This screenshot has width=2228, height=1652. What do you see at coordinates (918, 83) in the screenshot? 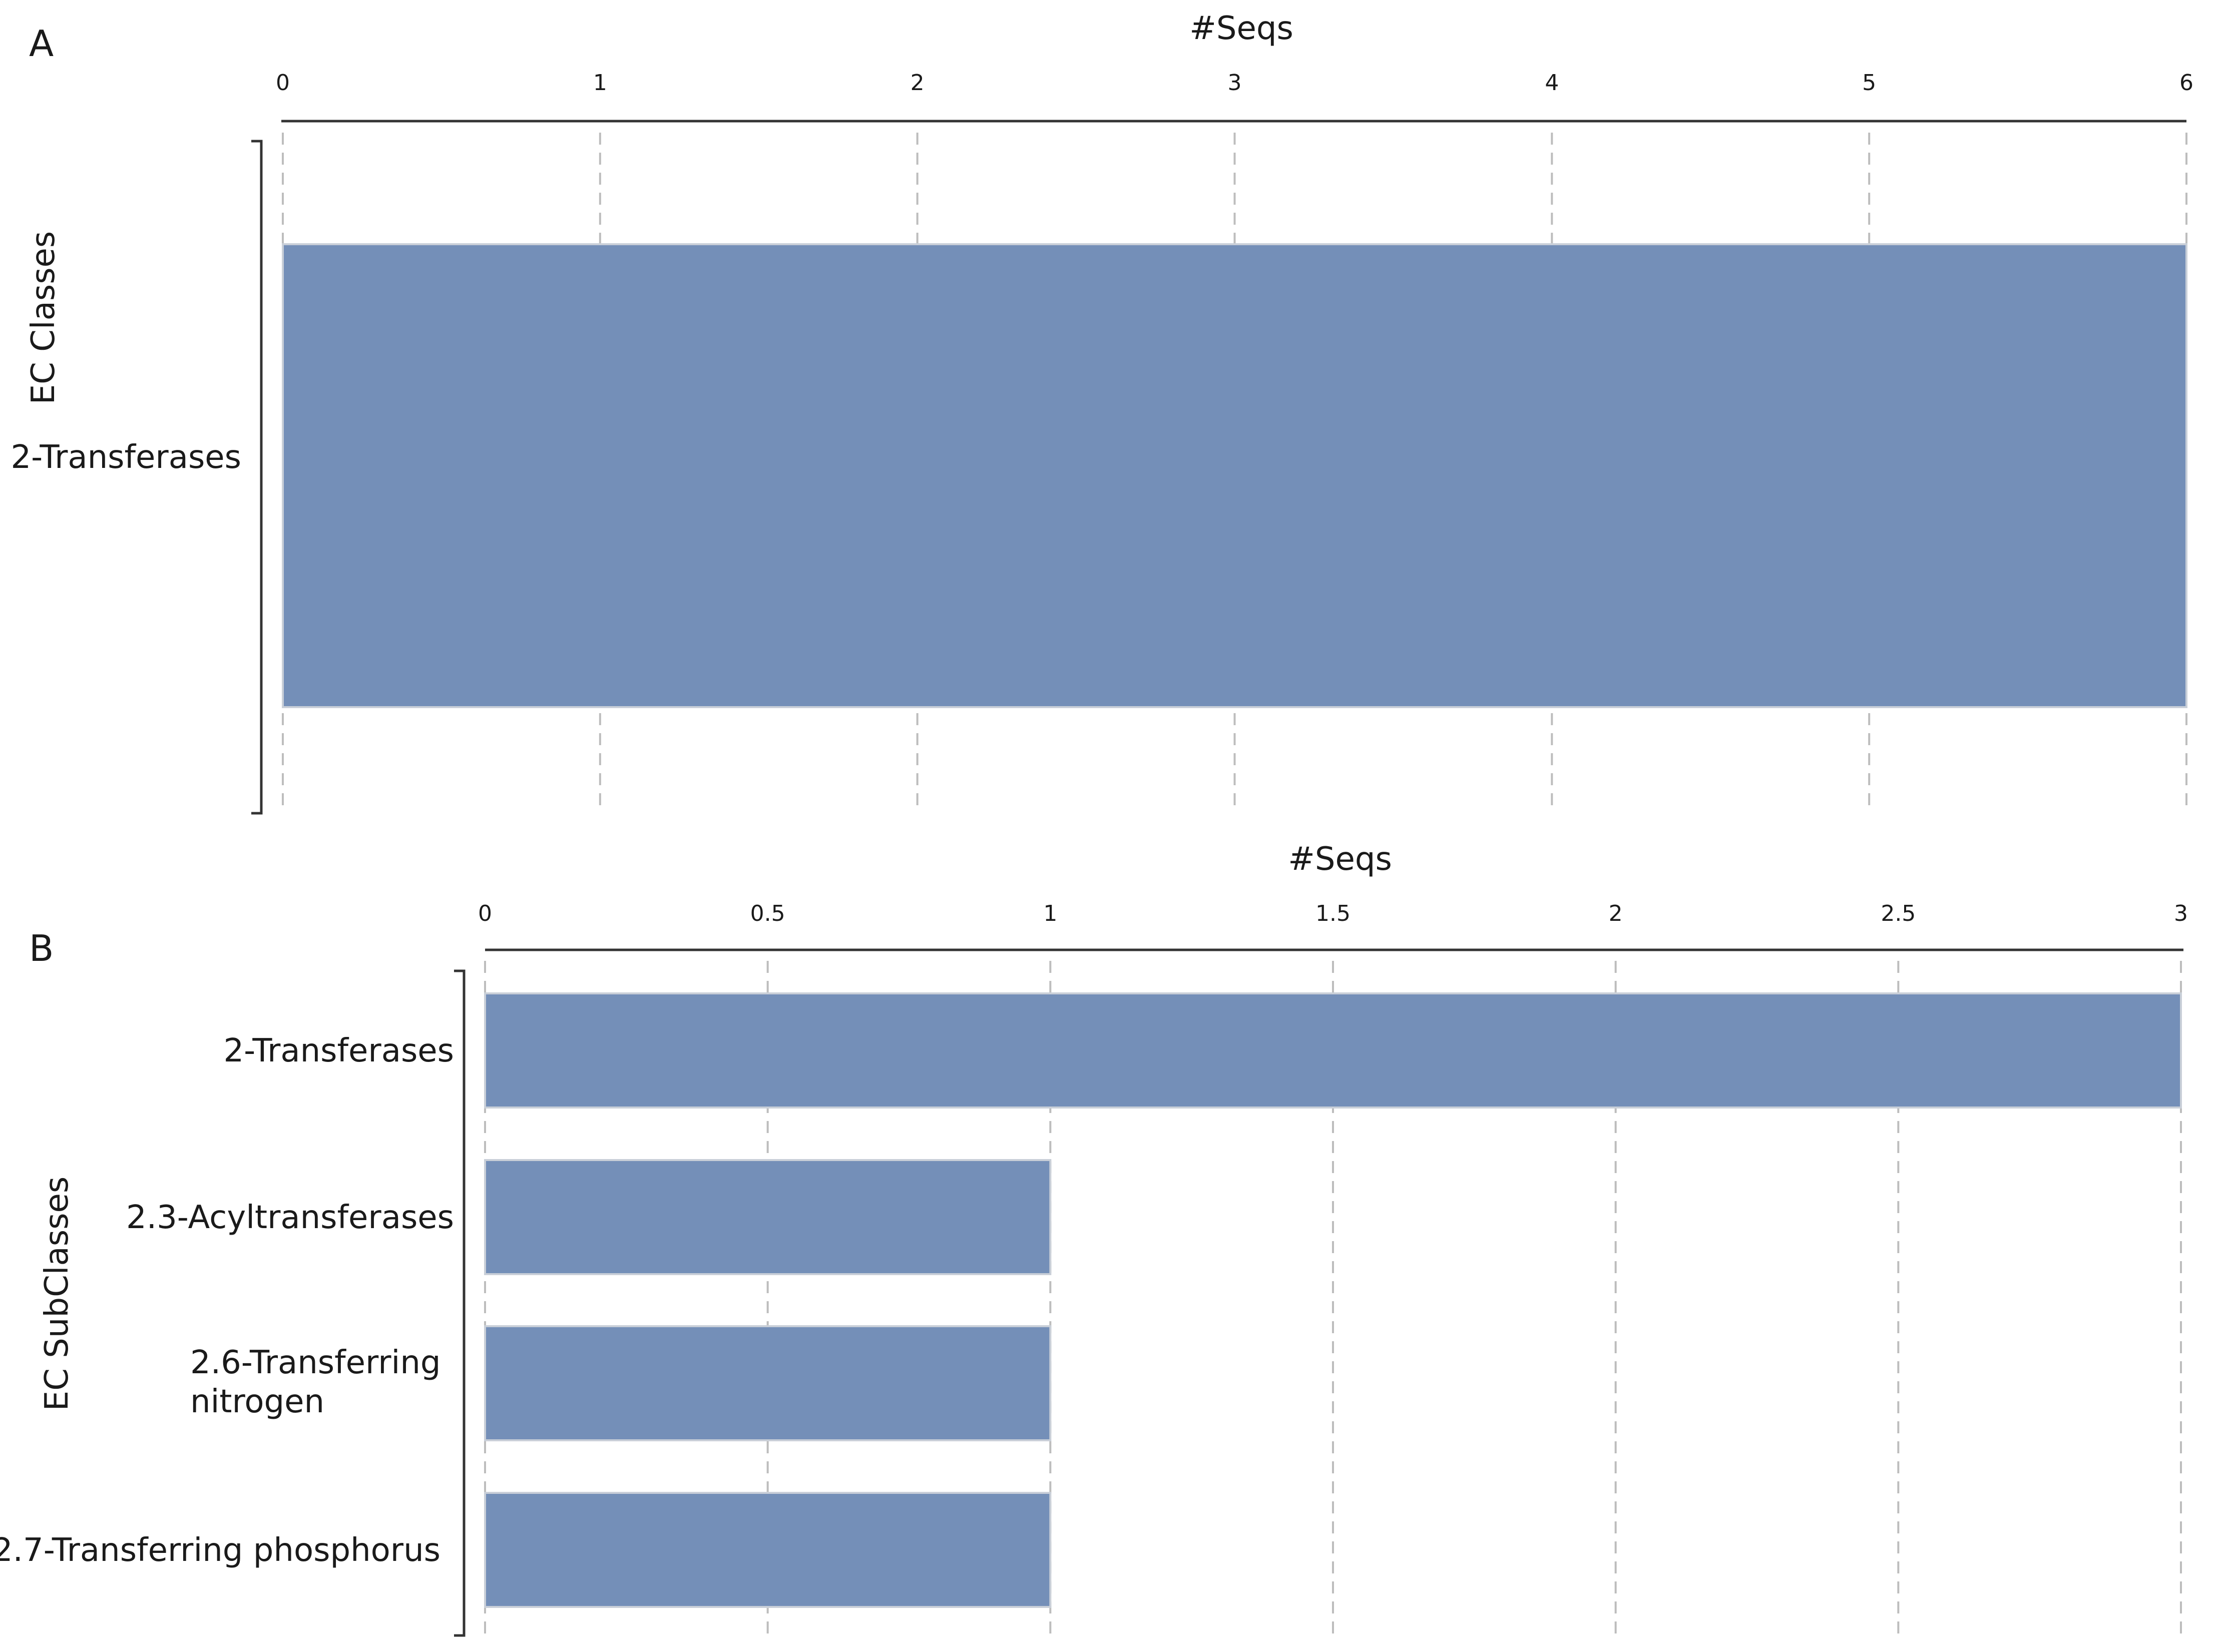
I see `panel-a-x-tick-label: 2` at bounding box center [918, 83].